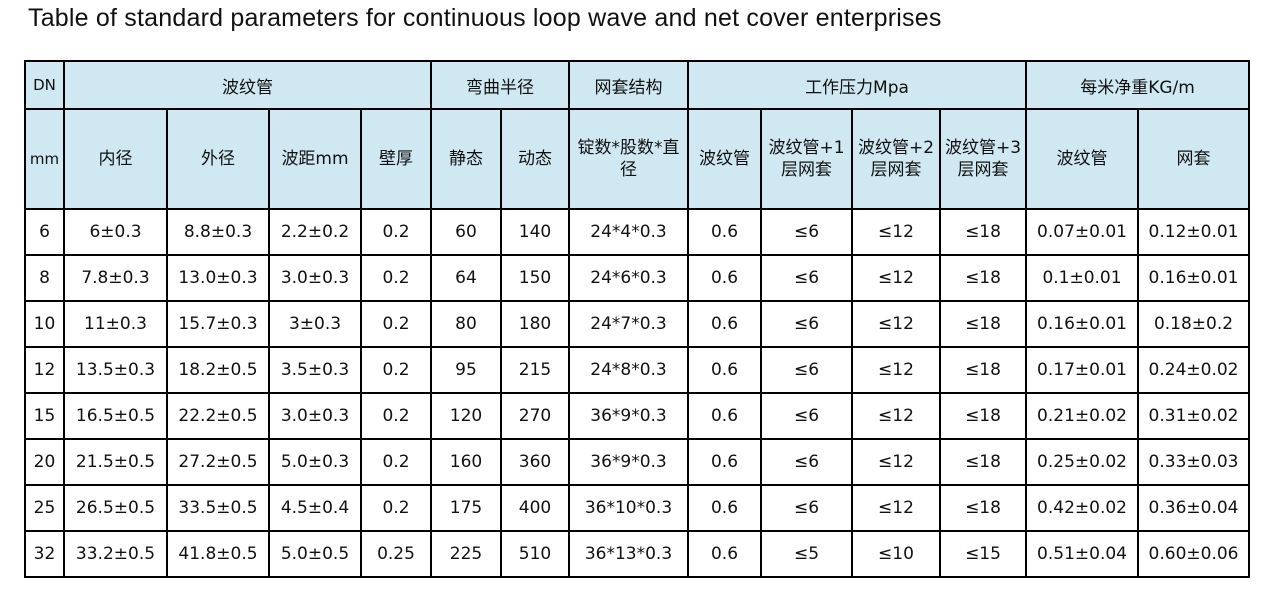  Describe the element at coordinates (1194, 370) in the screenshot. I see `data-cell: 0.24±0.02` at that location.